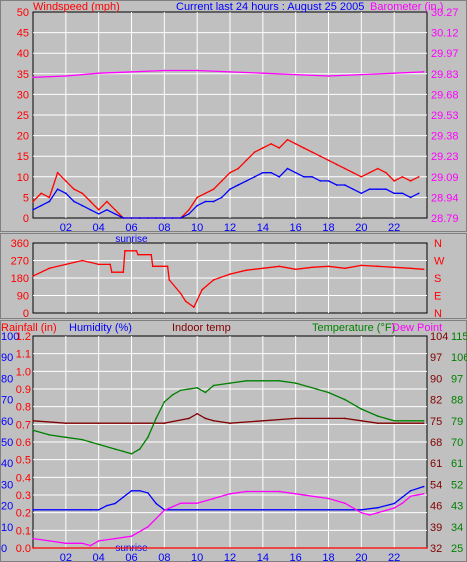 The width and height of the screenshot is (467, 562). What do you see at coordinates (436, 358) in the screenshot?
I see `indoor-tick-label: 97` at bounding box center [436, 358].